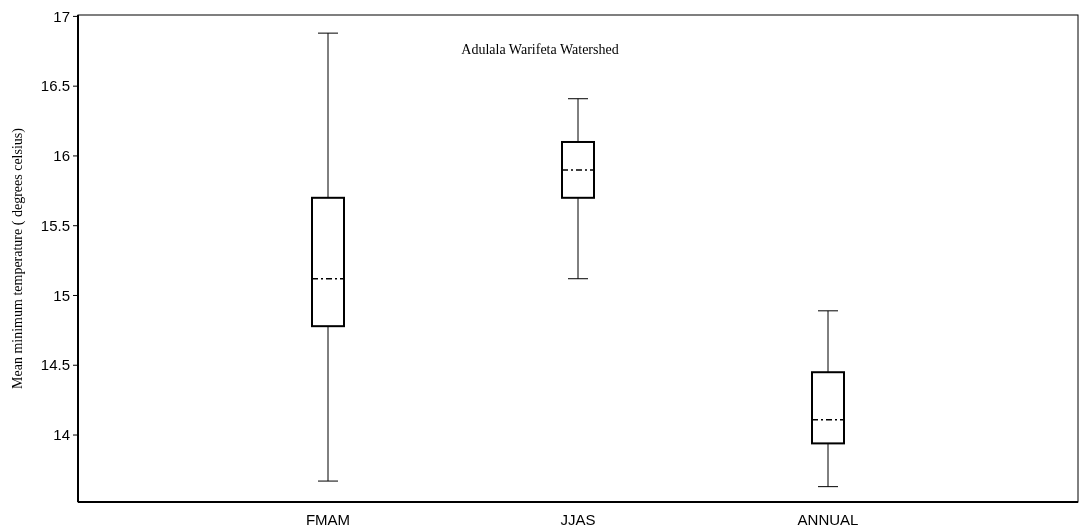  Describe the element at coordinates (18, 258) in the screenshot. I see `y-axis-title: Mean minimum temperature ( degrees celsius)` at that location.